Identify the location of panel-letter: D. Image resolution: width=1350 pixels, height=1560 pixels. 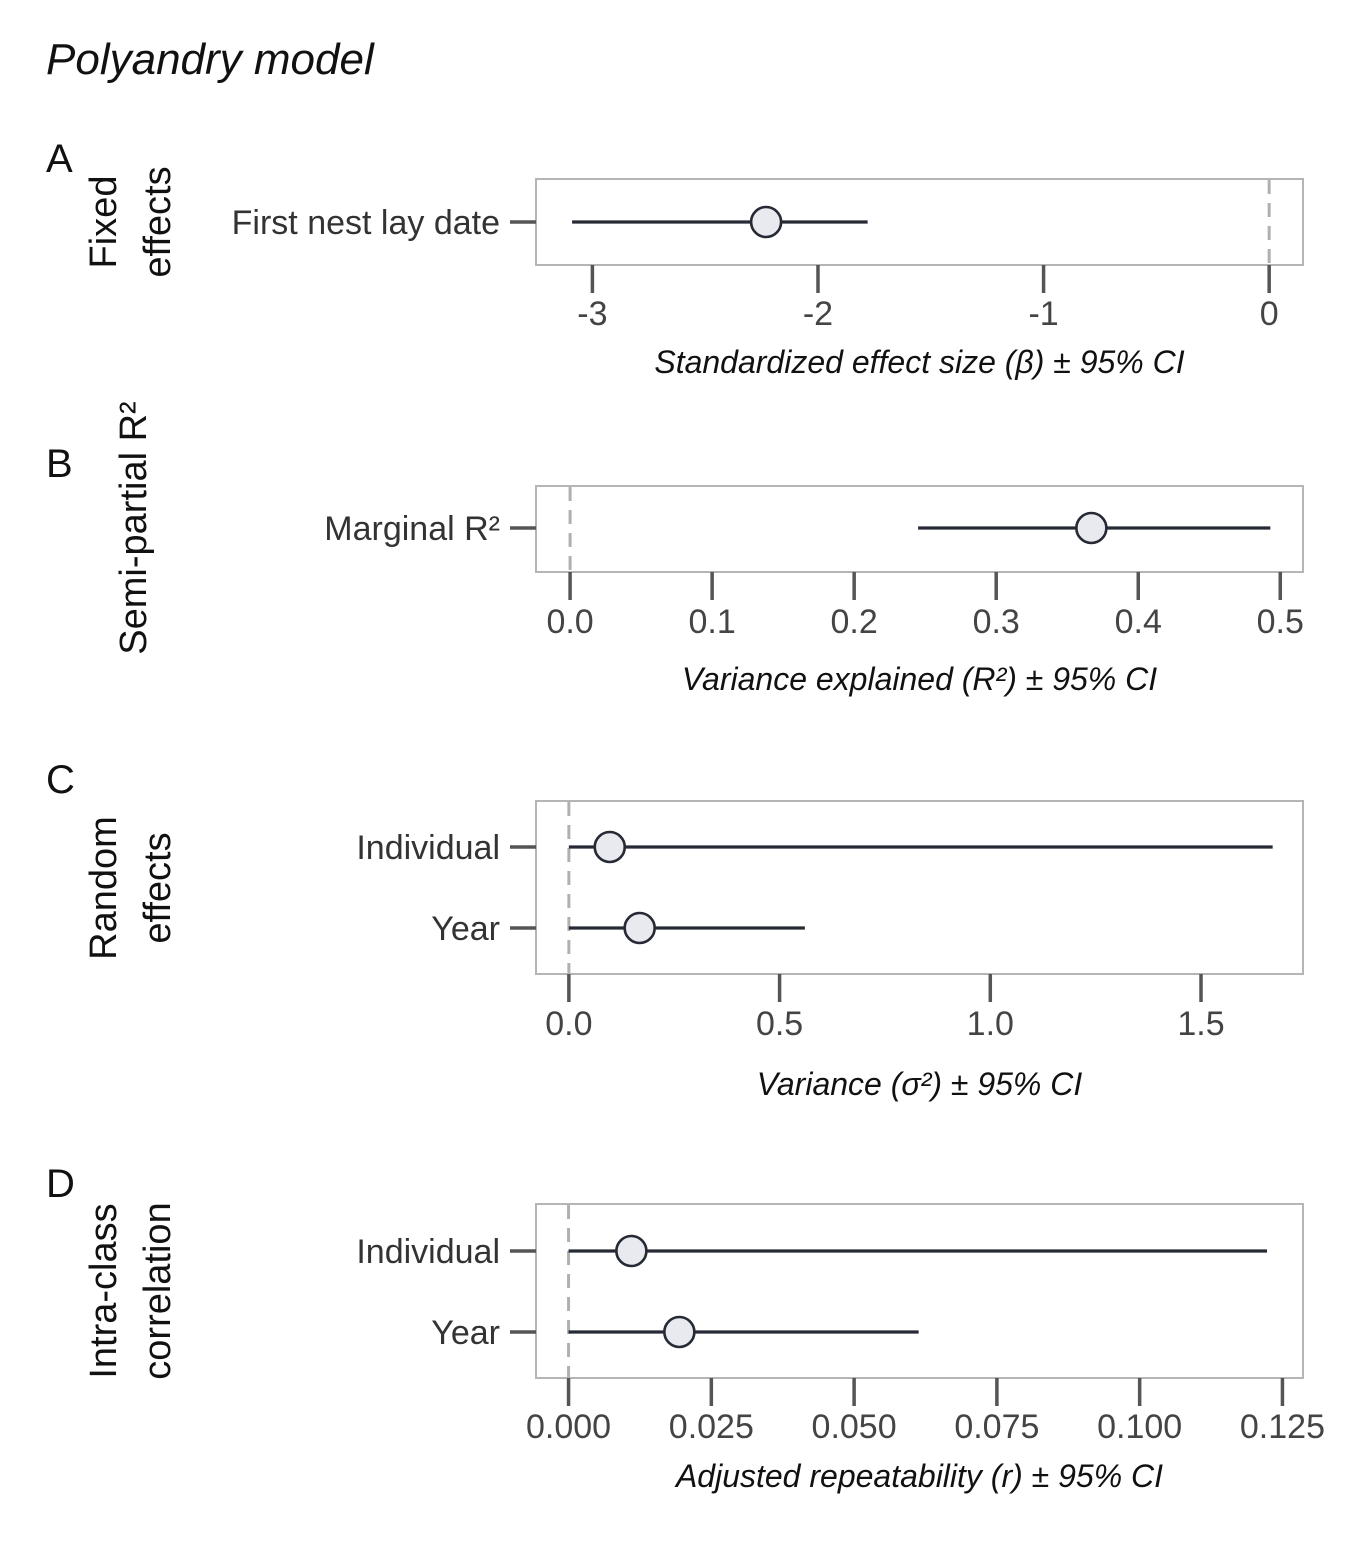
(60, 1184).